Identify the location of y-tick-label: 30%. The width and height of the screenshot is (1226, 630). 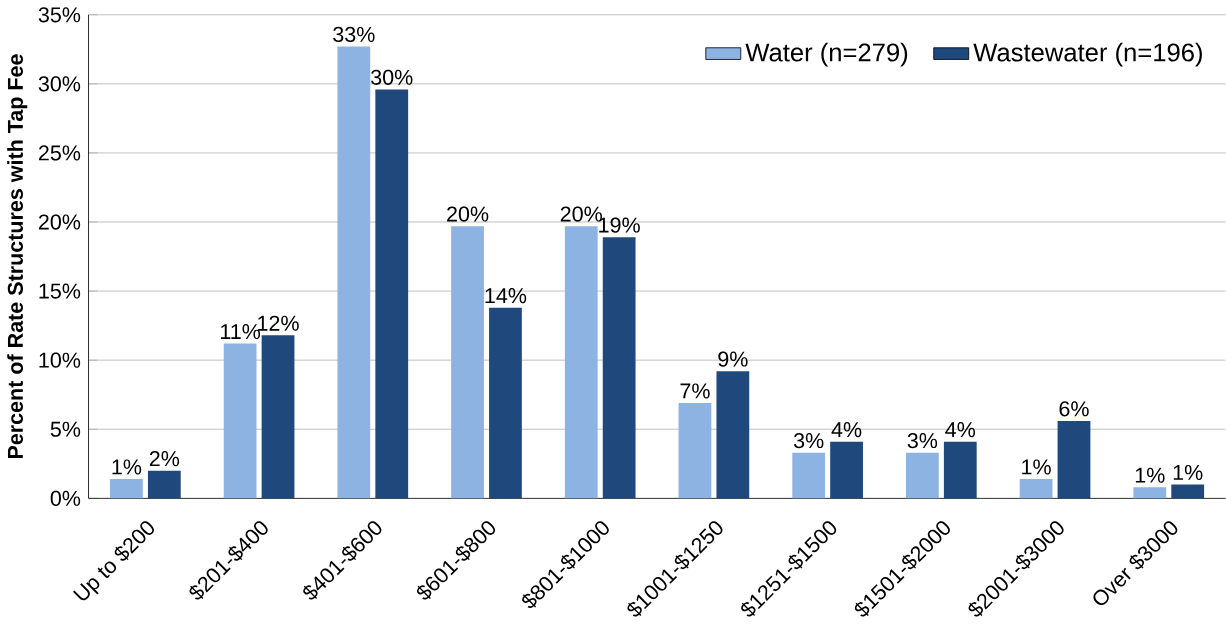
(59, 84).